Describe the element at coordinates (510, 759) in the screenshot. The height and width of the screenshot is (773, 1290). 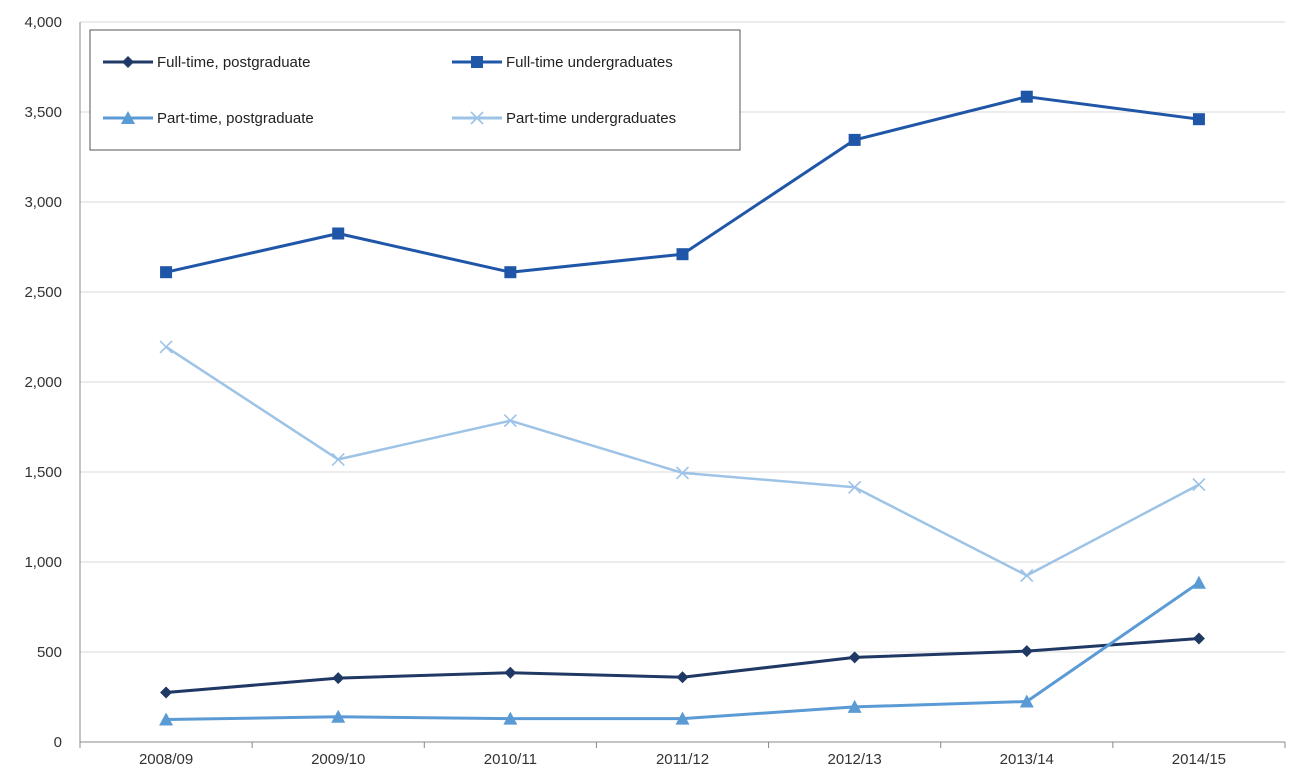
I see `x-tick-label: 2010/11` at that location.